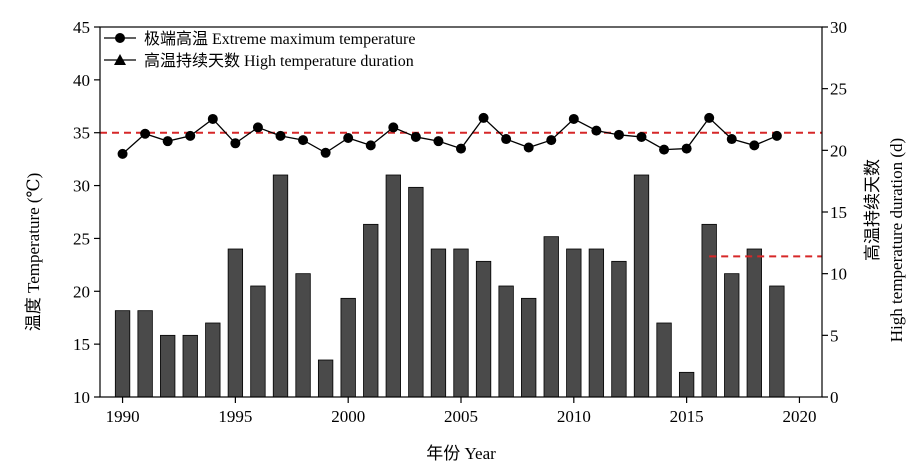 The height and width of the screenshot is (467, 918). Describe the element at coordinates (81, 186) in the screenshot. I see `y-left-tick-label: 30` at that location.